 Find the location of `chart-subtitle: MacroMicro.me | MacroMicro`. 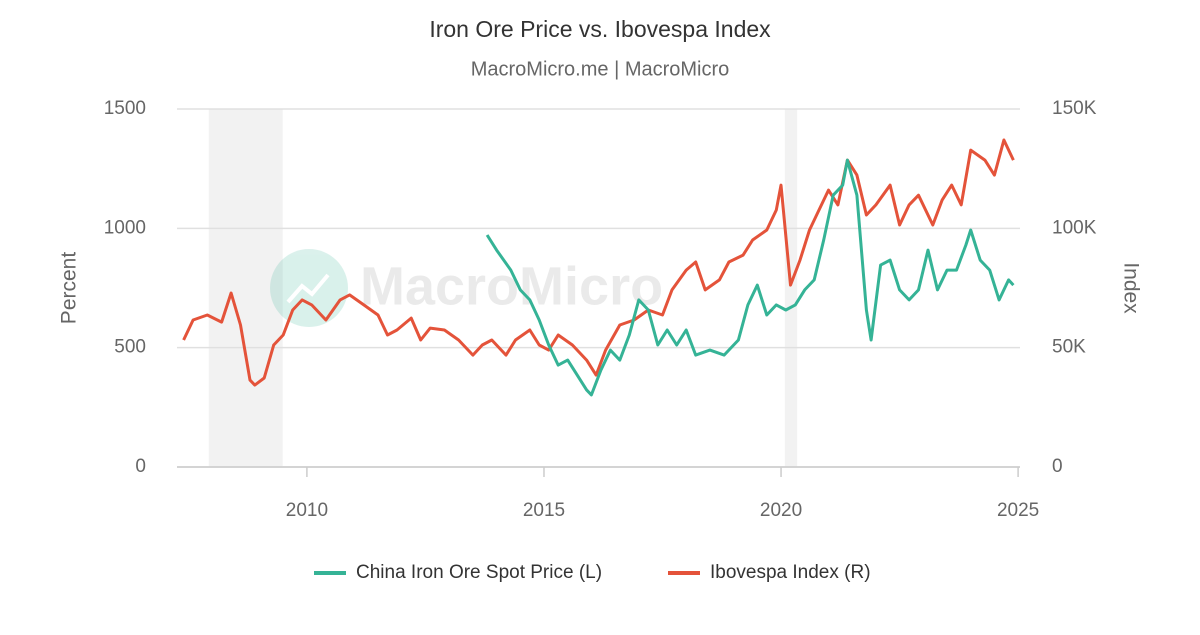

chart-subtitle: MacroMicro.me | MacroMicro is located at coordinates (600, 69).